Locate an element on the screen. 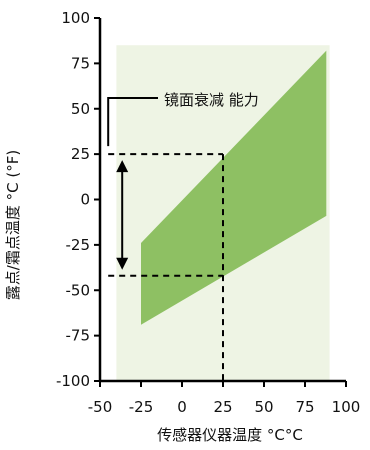 The image size is (370, 450). y-tick-label: 50 is located at coordinates (80, 109).